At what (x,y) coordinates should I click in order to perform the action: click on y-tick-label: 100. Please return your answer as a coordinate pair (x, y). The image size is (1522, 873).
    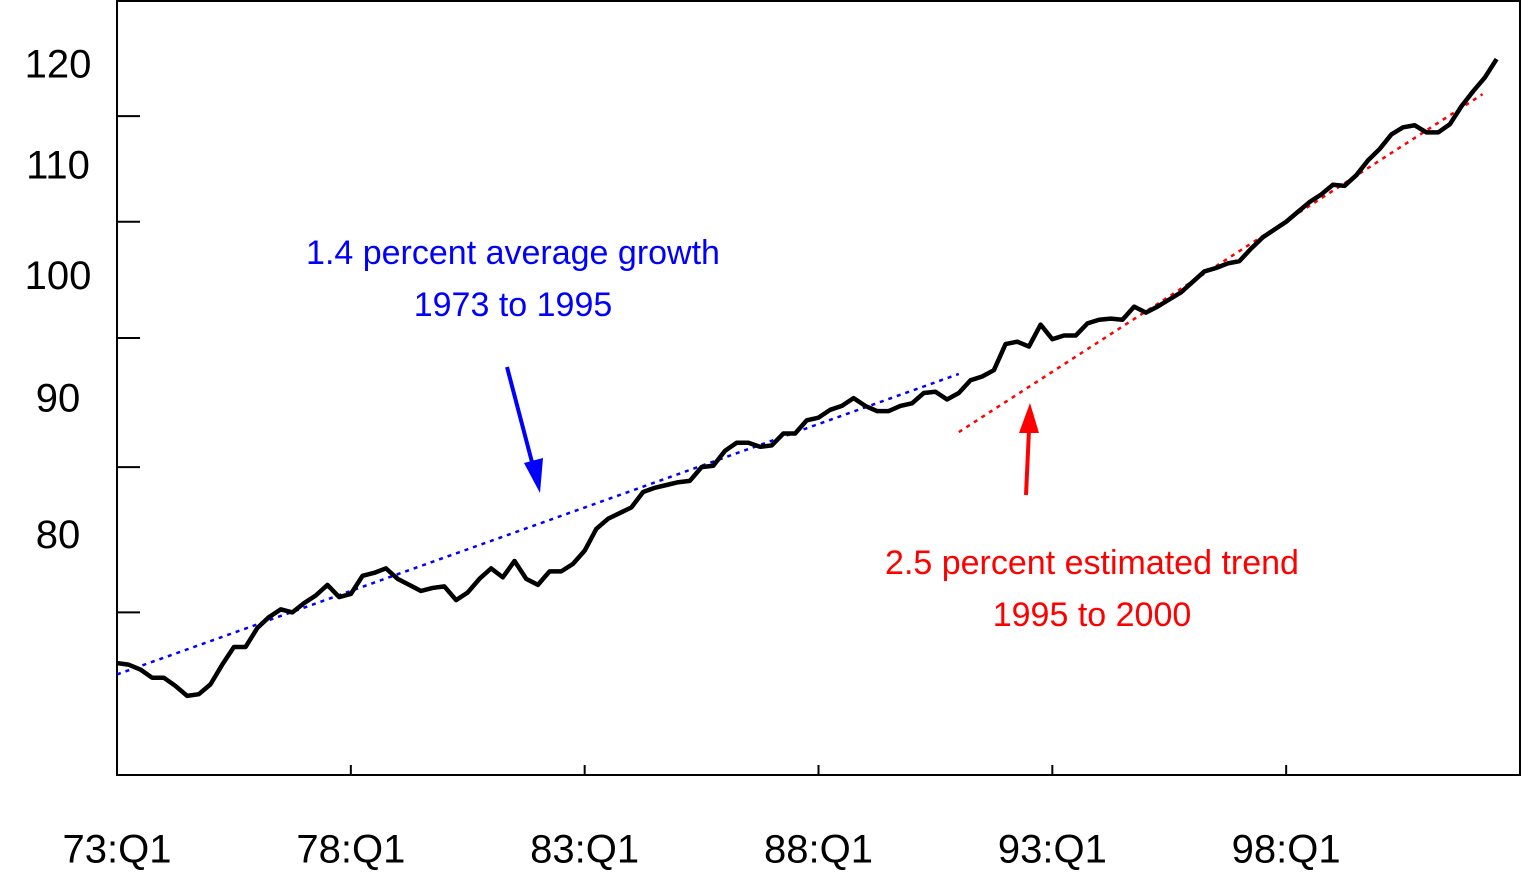
    Looking at the image, I should click on (58, 276).